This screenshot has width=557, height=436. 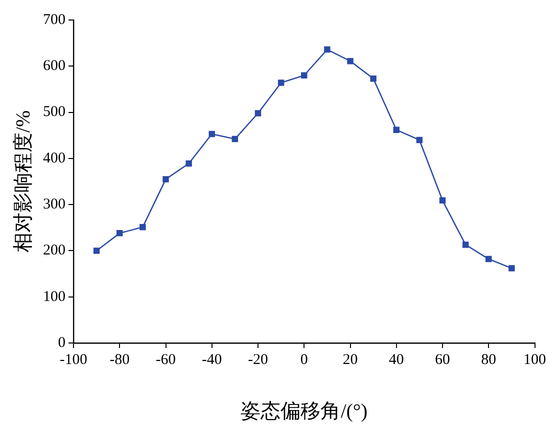 I want to click on x-tick-label: 80, so click(x=488, y=360).